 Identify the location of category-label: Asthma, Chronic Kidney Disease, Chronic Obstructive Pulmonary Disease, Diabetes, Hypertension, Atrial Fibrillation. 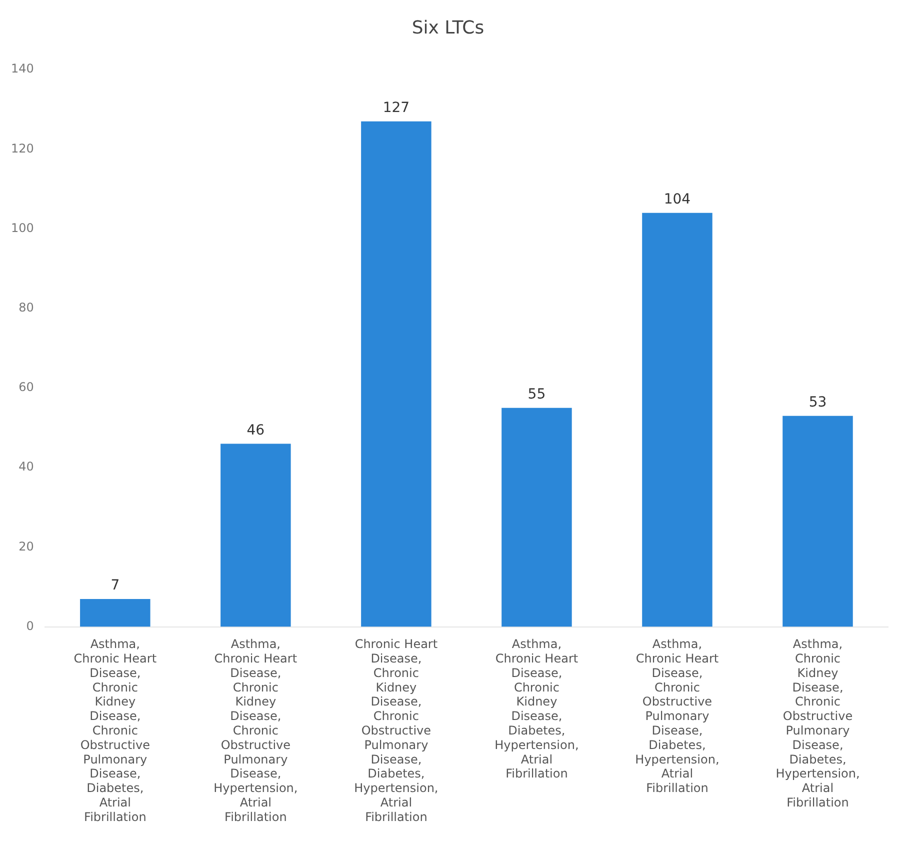
(818, 723).